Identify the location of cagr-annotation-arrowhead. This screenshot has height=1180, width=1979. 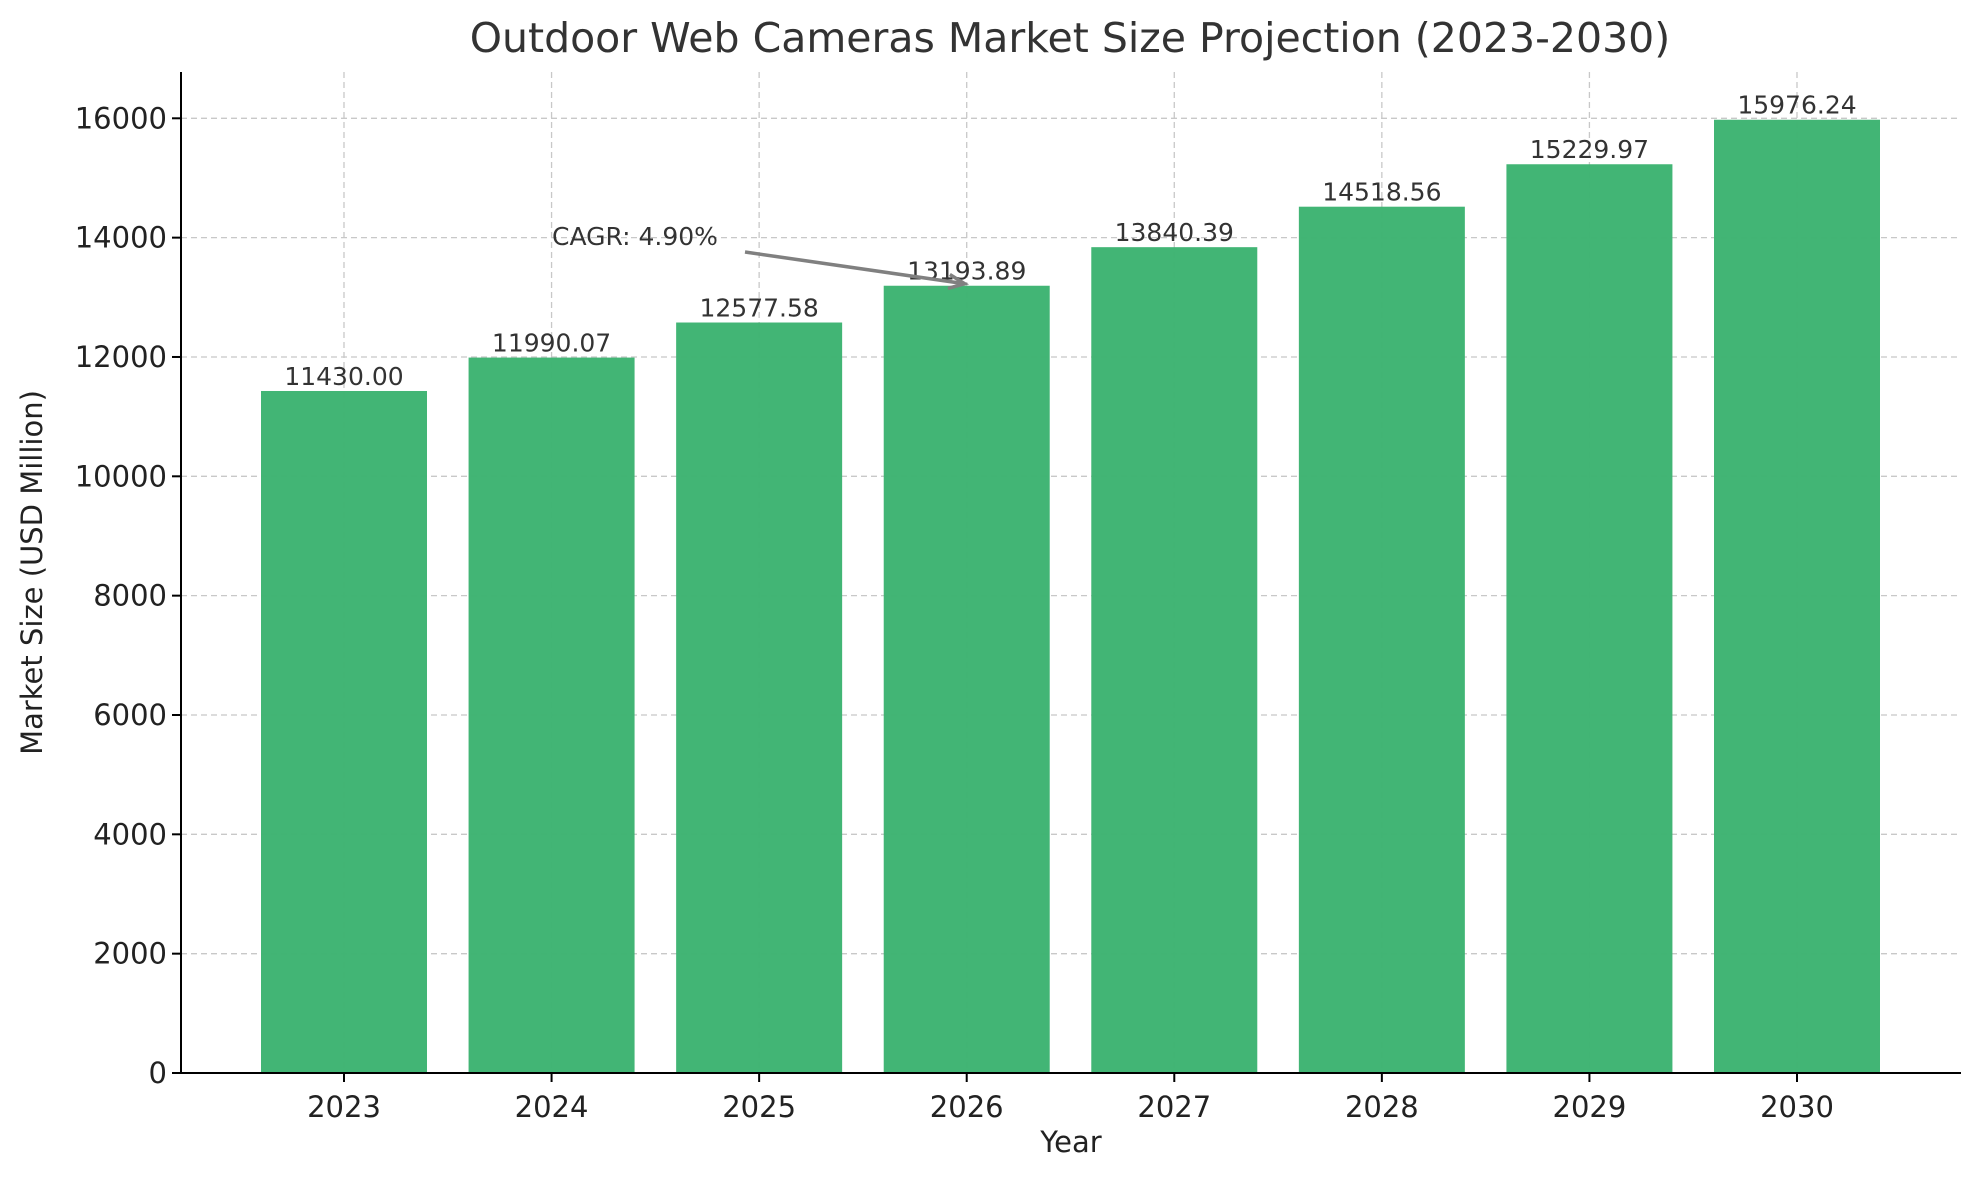
(958, 282).